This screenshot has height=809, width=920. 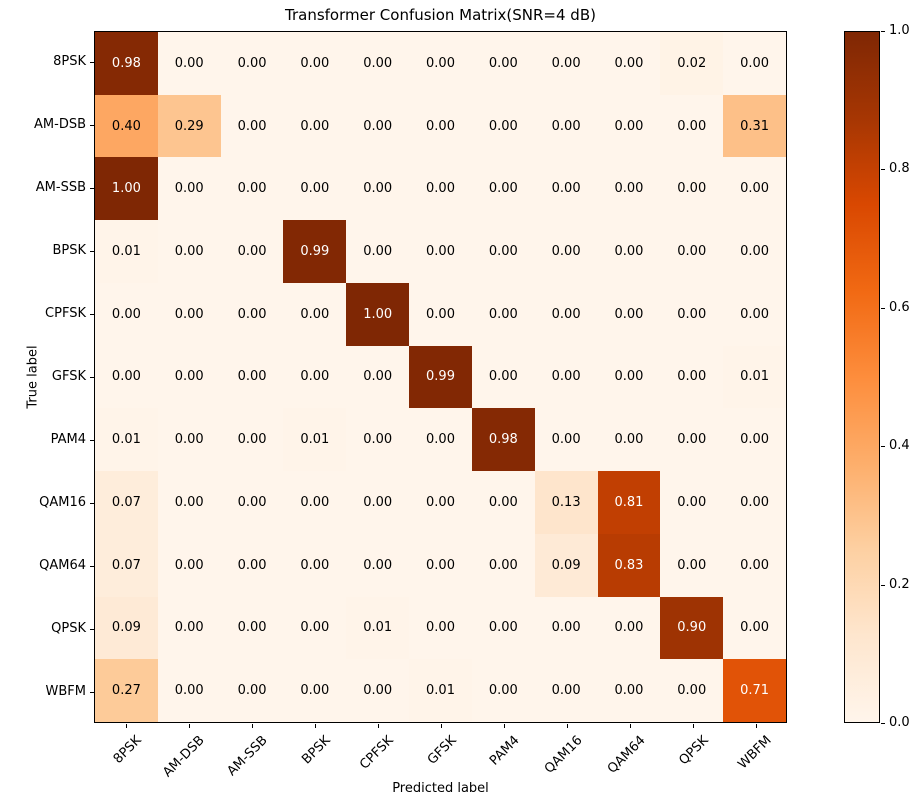 I want to click on colorbar-tick-label: 1.0, so click(x=899, y=30).